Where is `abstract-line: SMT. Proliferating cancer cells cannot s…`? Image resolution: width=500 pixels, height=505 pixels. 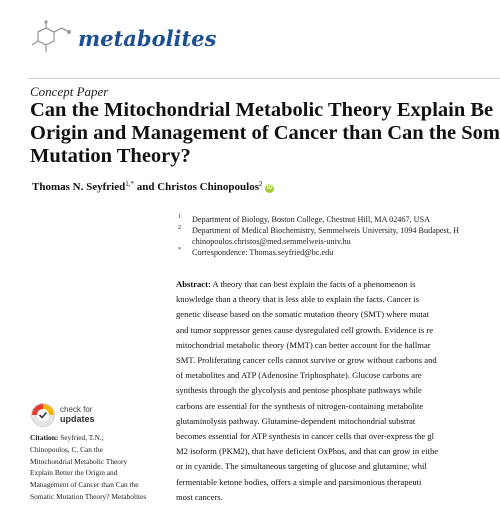 abstract-line: SMT. Proliferating cancer cells cannot s… is located at coordinates (306, 360).